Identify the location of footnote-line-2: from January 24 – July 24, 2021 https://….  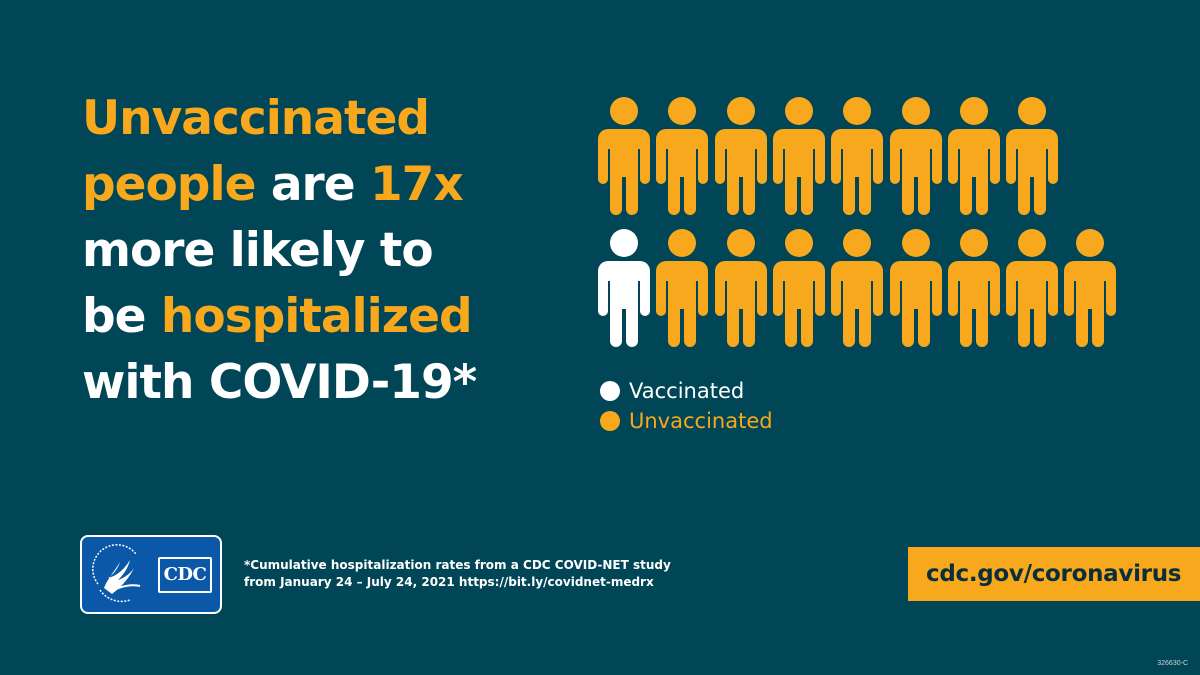
(449, 582).